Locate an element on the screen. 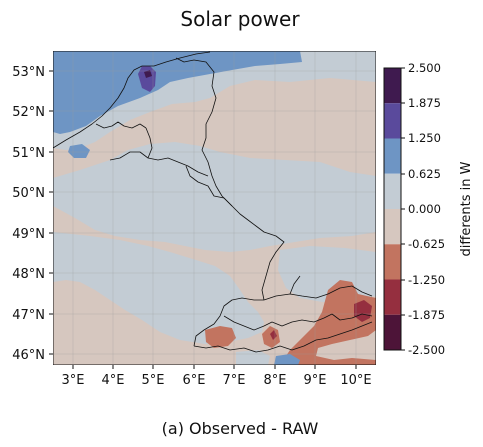 This screenshot has width=483, height=447. contour-negative-southeast is located at coordinates (328, 322).